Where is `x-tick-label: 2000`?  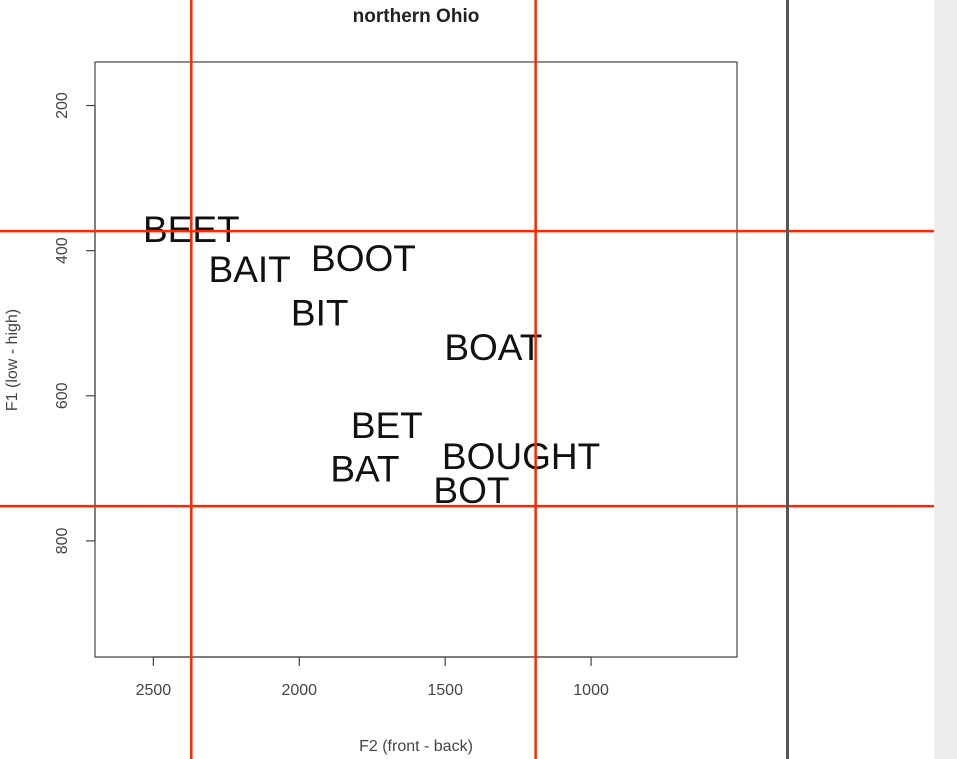 x-tick-label: 2000 is located at coordinates (299, 690).